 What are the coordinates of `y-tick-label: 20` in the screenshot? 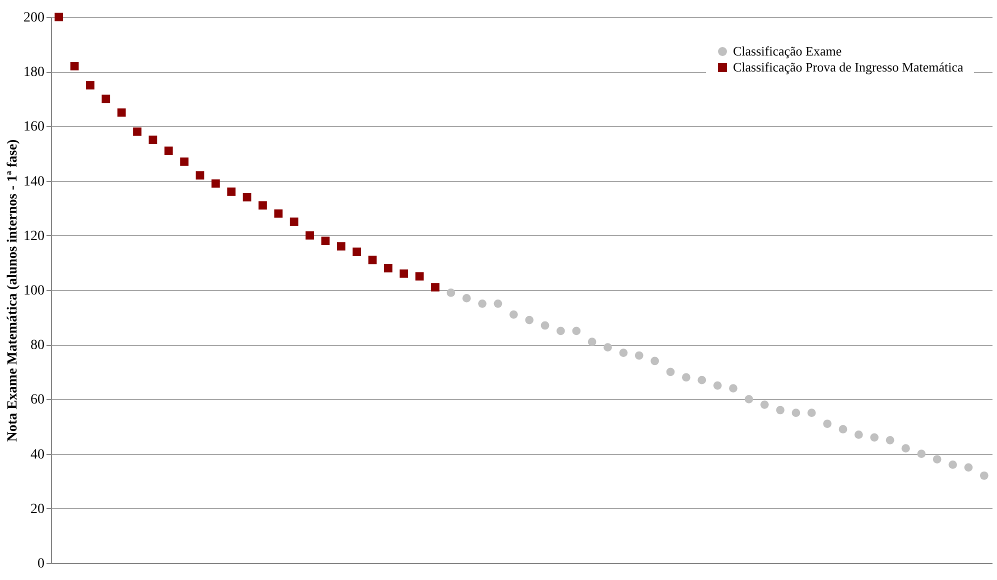 It's located at (37, 509).